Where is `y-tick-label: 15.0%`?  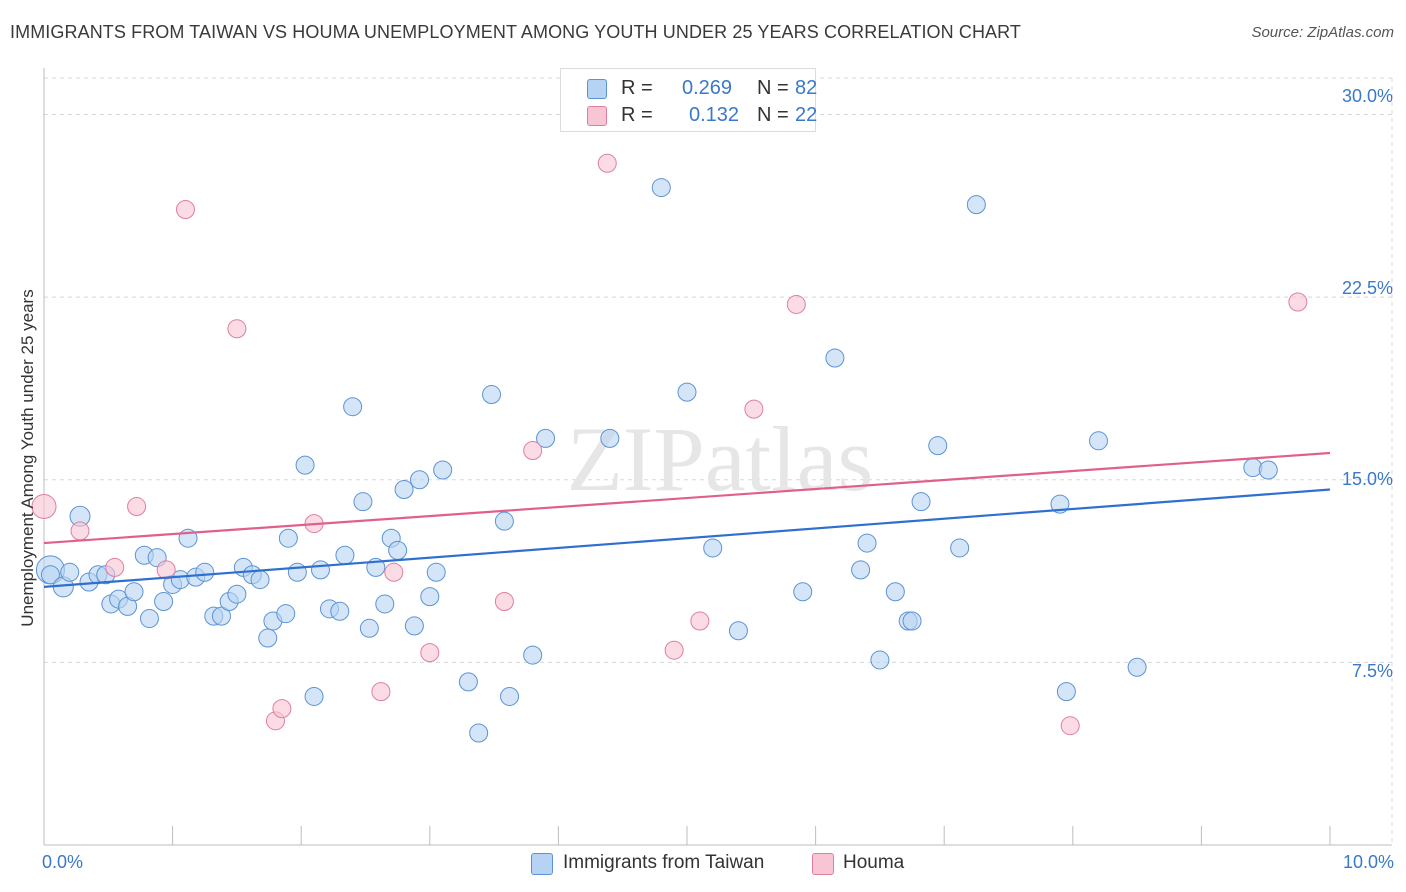
y-tick-label: 15.0% is located at coordinates (1367, 479).